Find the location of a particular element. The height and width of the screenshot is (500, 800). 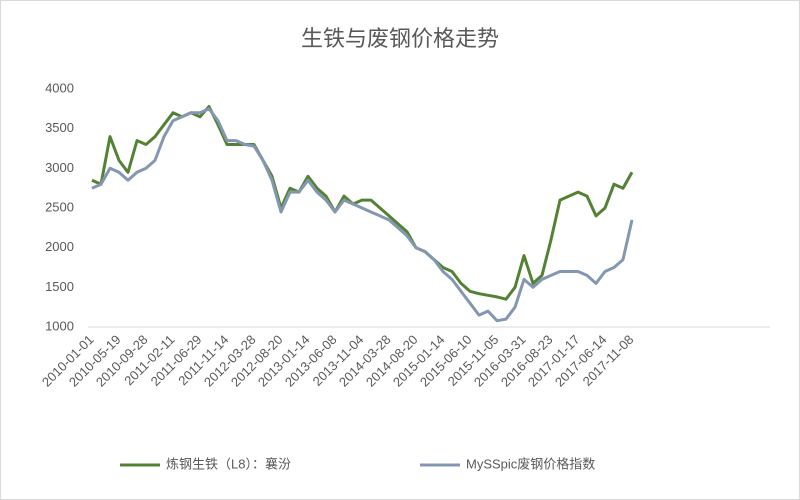

y-tick-label: 3500 is located at coordinates (59, 127).